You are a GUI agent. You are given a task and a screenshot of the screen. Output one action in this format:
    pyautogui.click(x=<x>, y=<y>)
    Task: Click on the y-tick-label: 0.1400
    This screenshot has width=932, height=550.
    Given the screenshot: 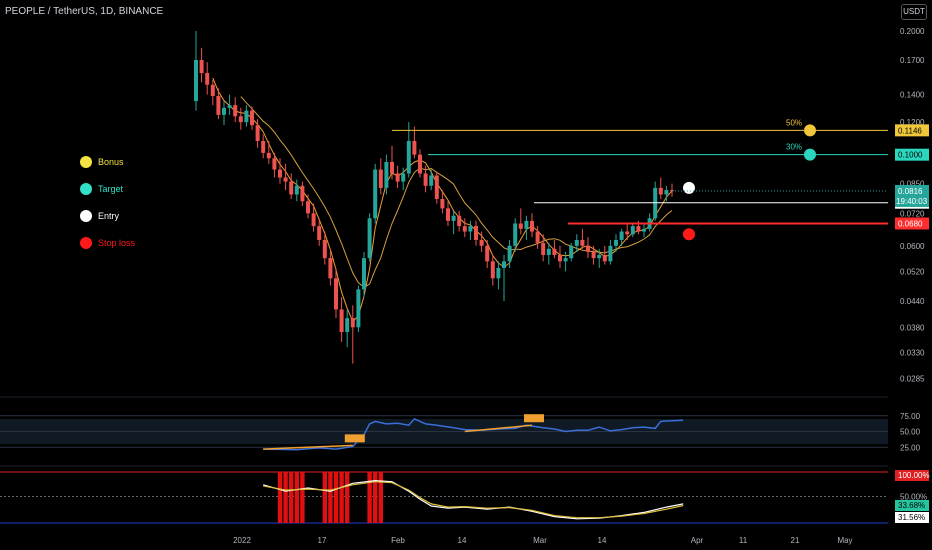 What is the action you would take?
    pyautogui.click(x=912, y=95)
    